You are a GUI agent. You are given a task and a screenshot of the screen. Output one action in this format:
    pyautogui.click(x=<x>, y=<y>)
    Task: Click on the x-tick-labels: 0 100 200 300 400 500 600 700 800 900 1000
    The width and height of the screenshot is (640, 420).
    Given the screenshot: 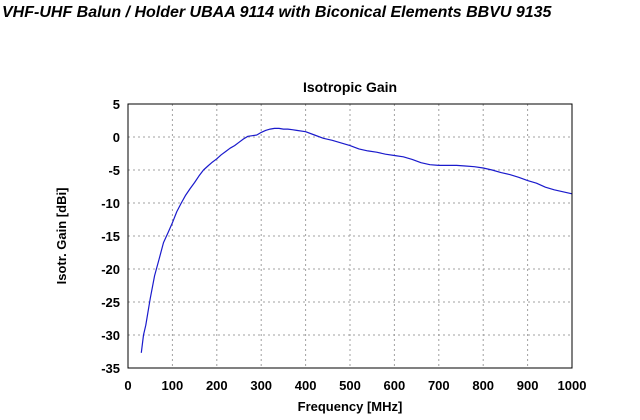 What is the action you would take?
    pyautogui.click(x=355, y=385)
    